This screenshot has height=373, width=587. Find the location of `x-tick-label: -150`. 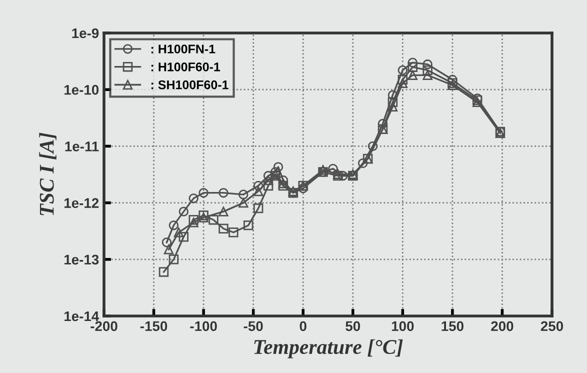

x-tick-label: -150 is located at coordinates (154, 326).